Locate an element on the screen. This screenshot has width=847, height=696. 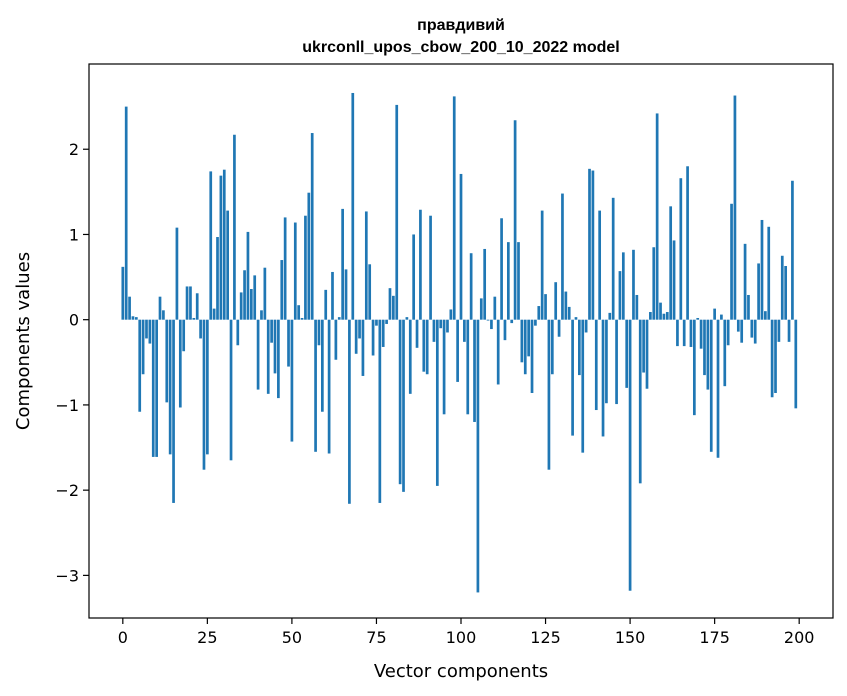
y-tick-label: 0 is located at coordinates (74, 320).